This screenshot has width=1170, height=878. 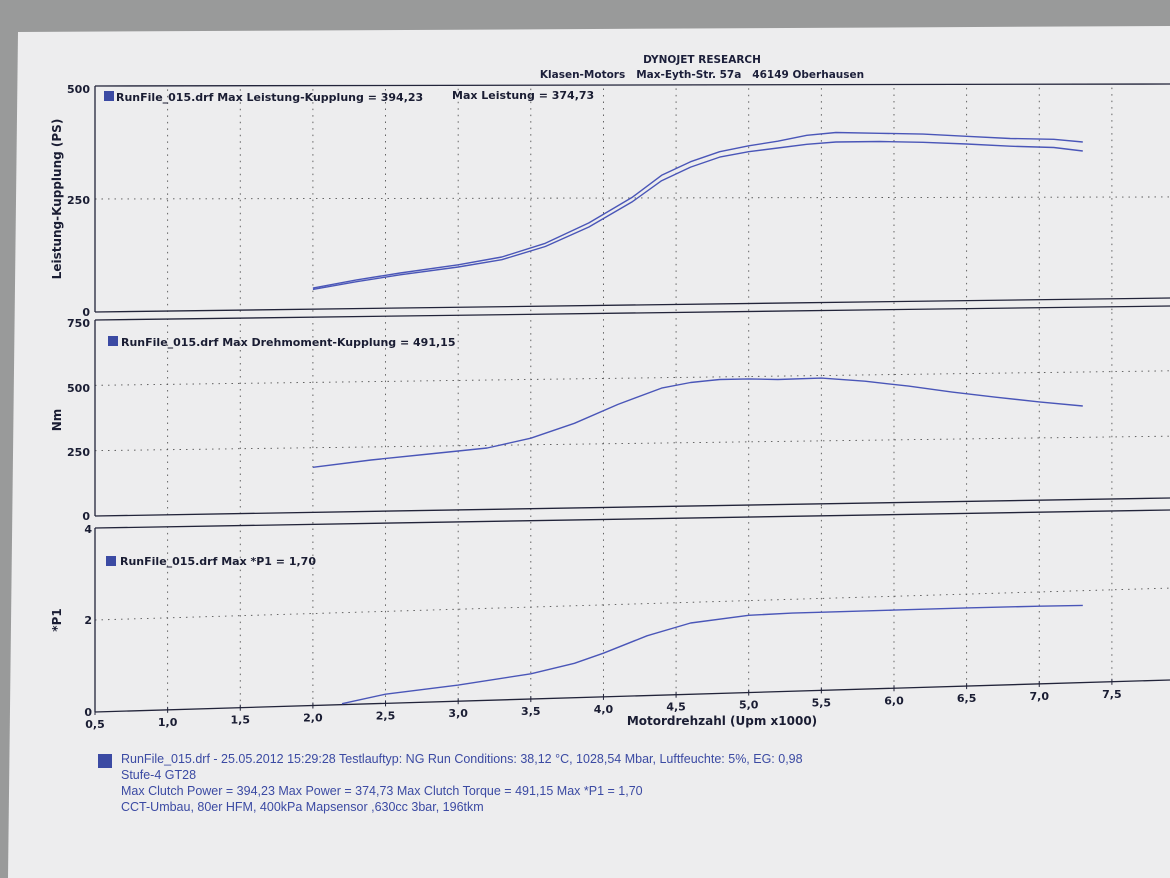 What do you see at coordinates (822, 702) in the screenshot?
I see `x-tick-label: 5,5` at bounding box center [822, 702].